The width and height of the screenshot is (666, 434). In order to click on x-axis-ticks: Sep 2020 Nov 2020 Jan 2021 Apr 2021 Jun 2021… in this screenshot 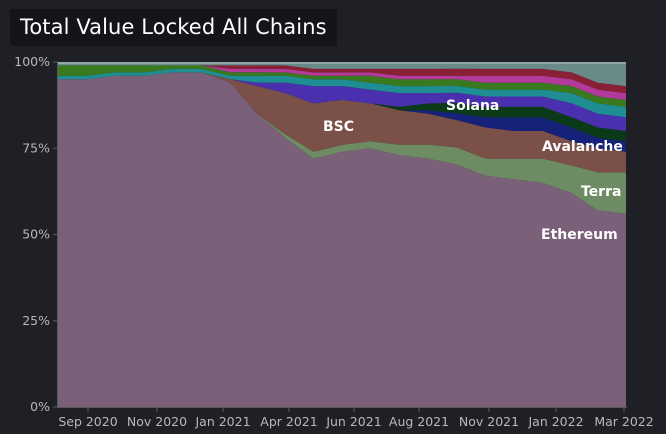, I will do `click(356, 418)`.